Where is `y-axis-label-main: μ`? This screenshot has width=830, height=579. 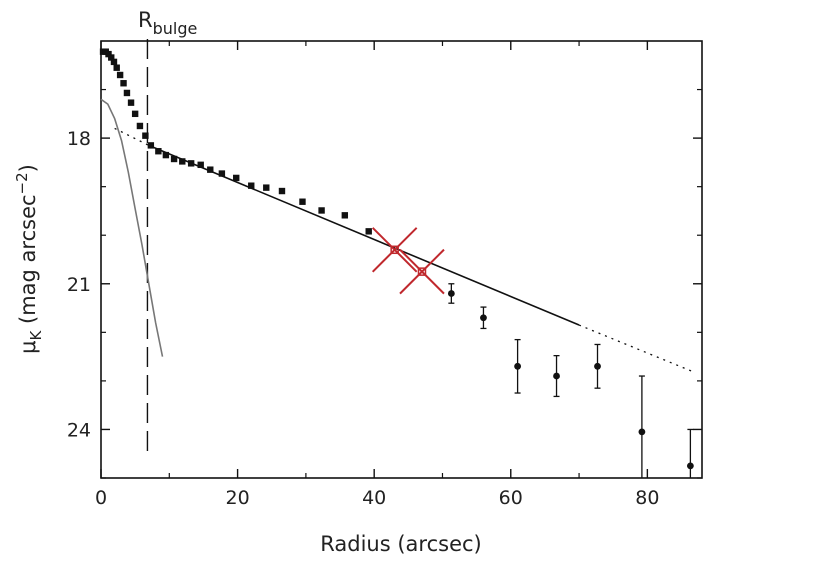 y-axis-label-main: μ is located at coordinates (28, 347).